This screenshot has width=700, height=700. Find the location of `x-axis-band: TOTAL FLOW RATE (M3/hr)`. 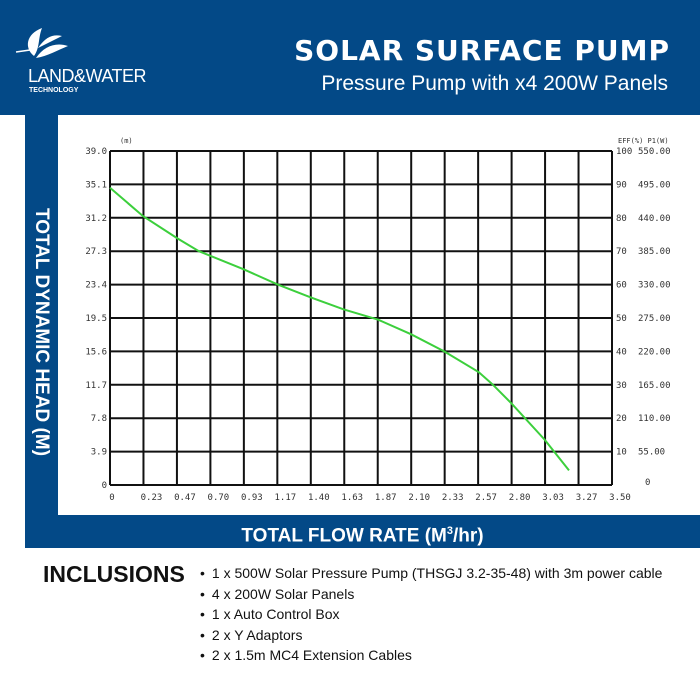

x-axis-band: TOTAL FLOW RATE (M3/hr) is located at coordinates (362, 531).